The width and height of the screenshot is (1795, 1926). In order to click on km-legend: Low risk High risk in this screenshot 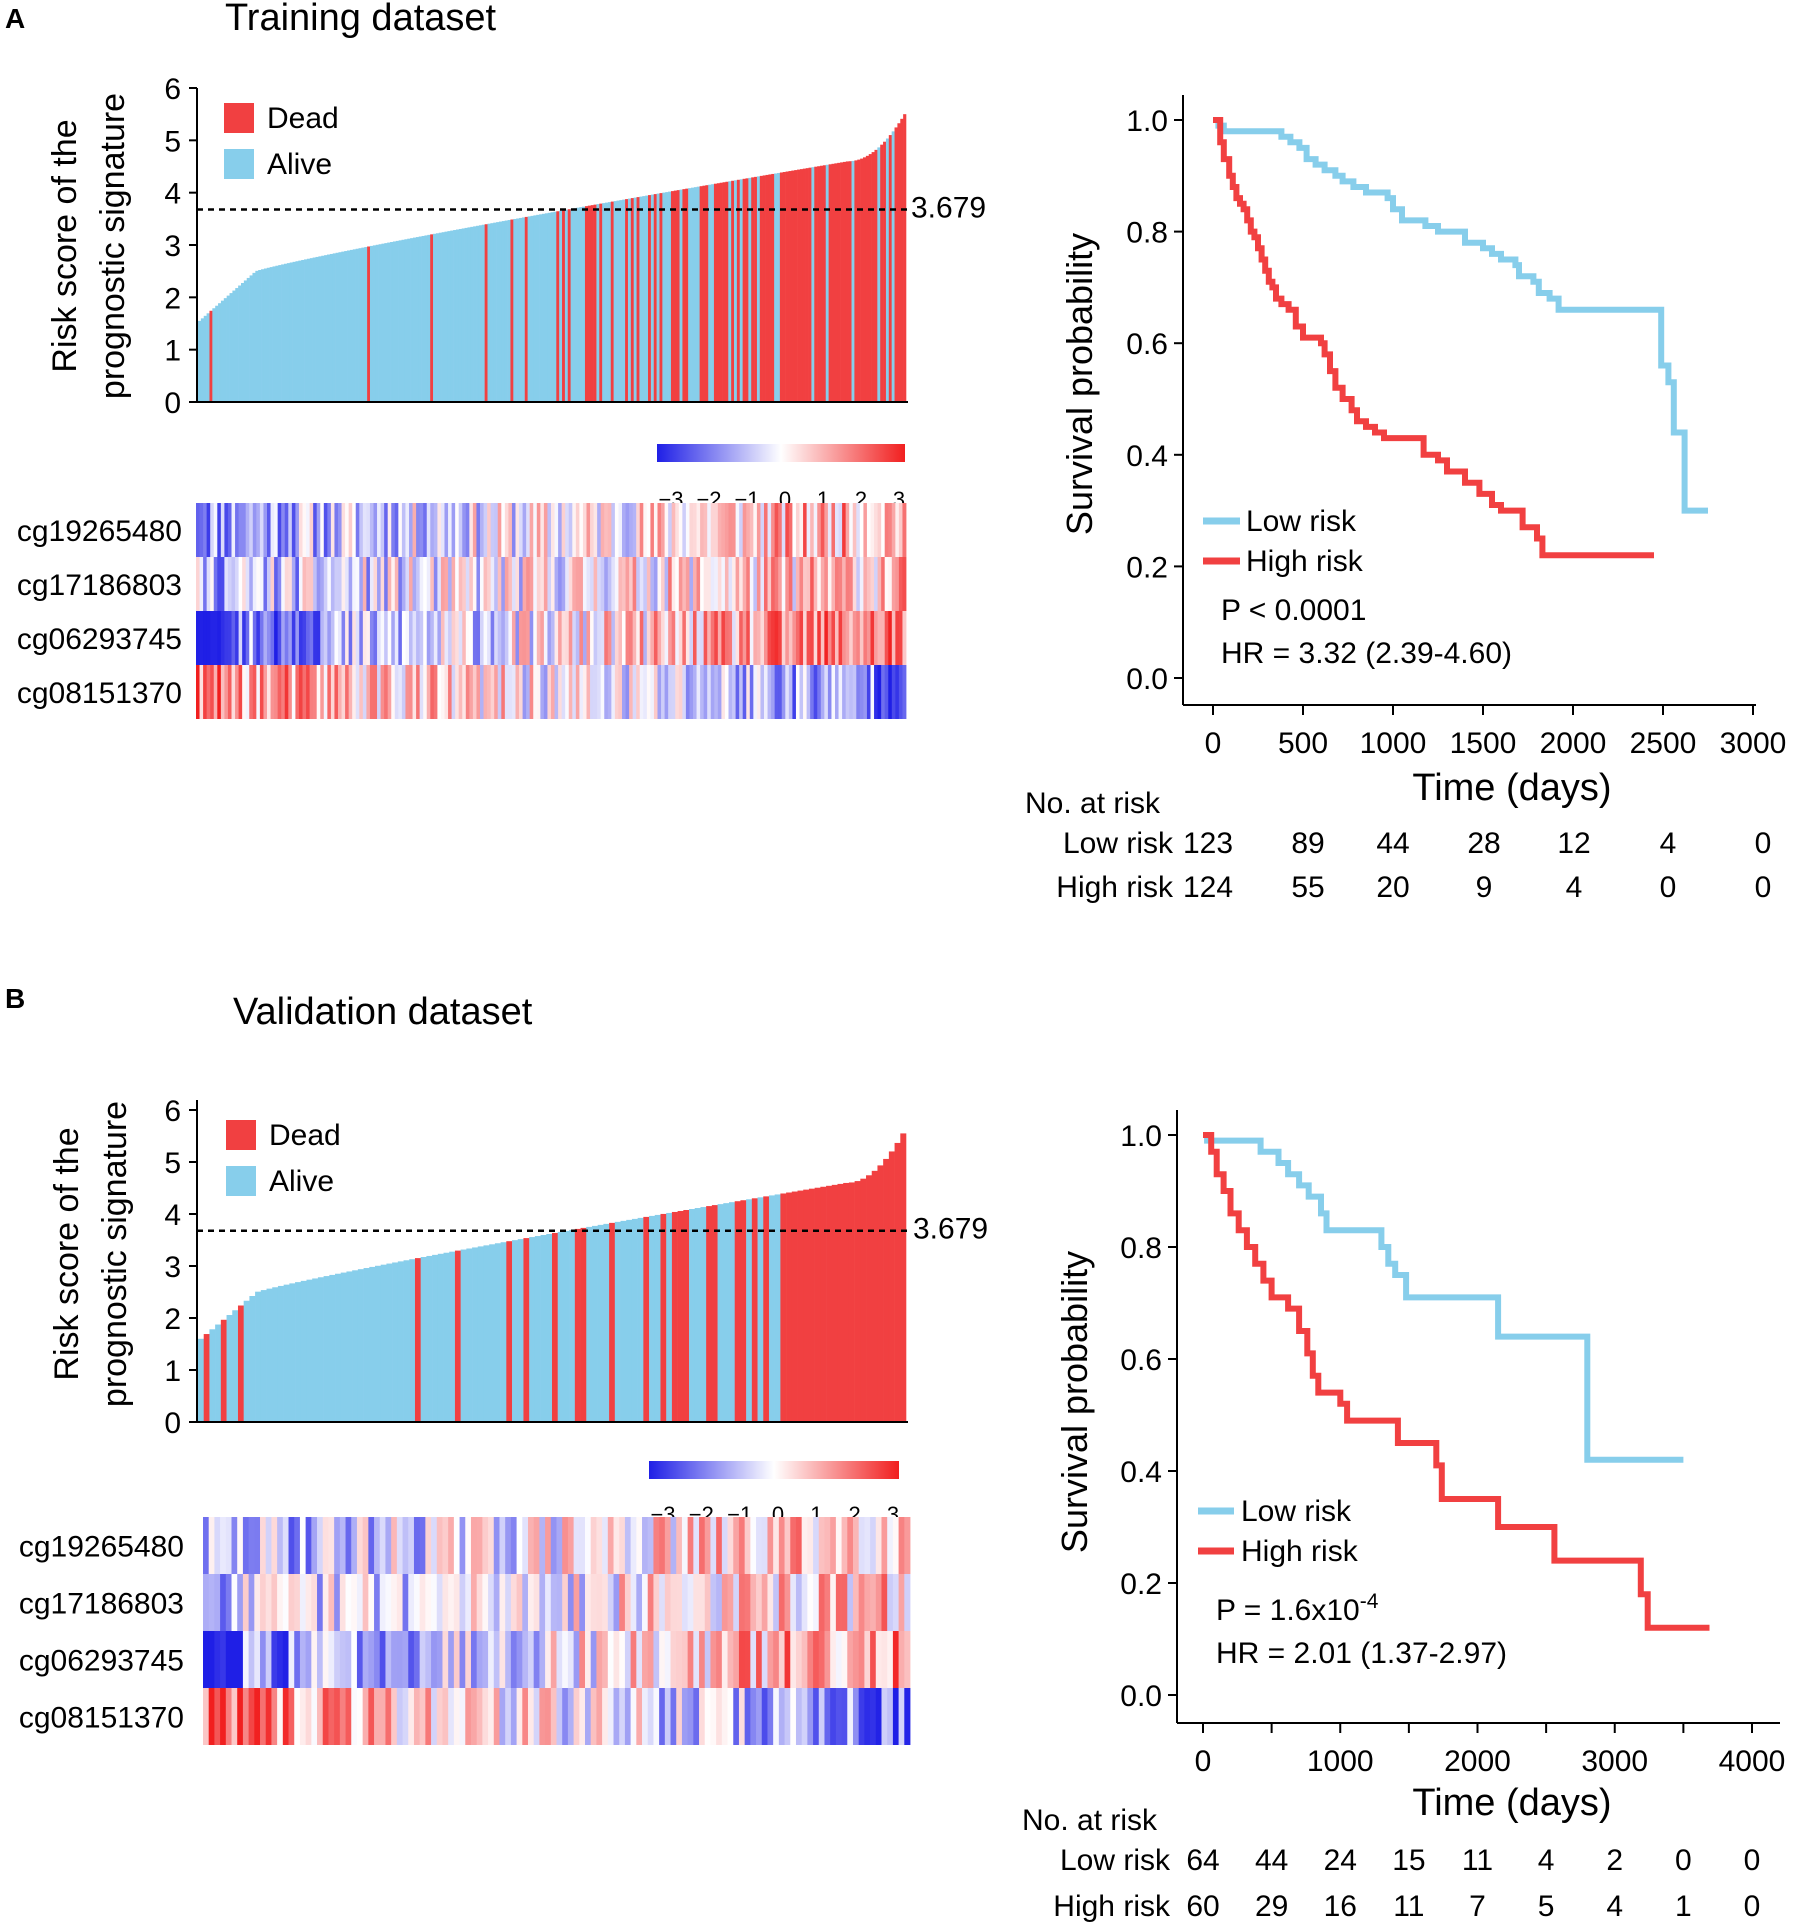, I will do `click(1283, 541)`.